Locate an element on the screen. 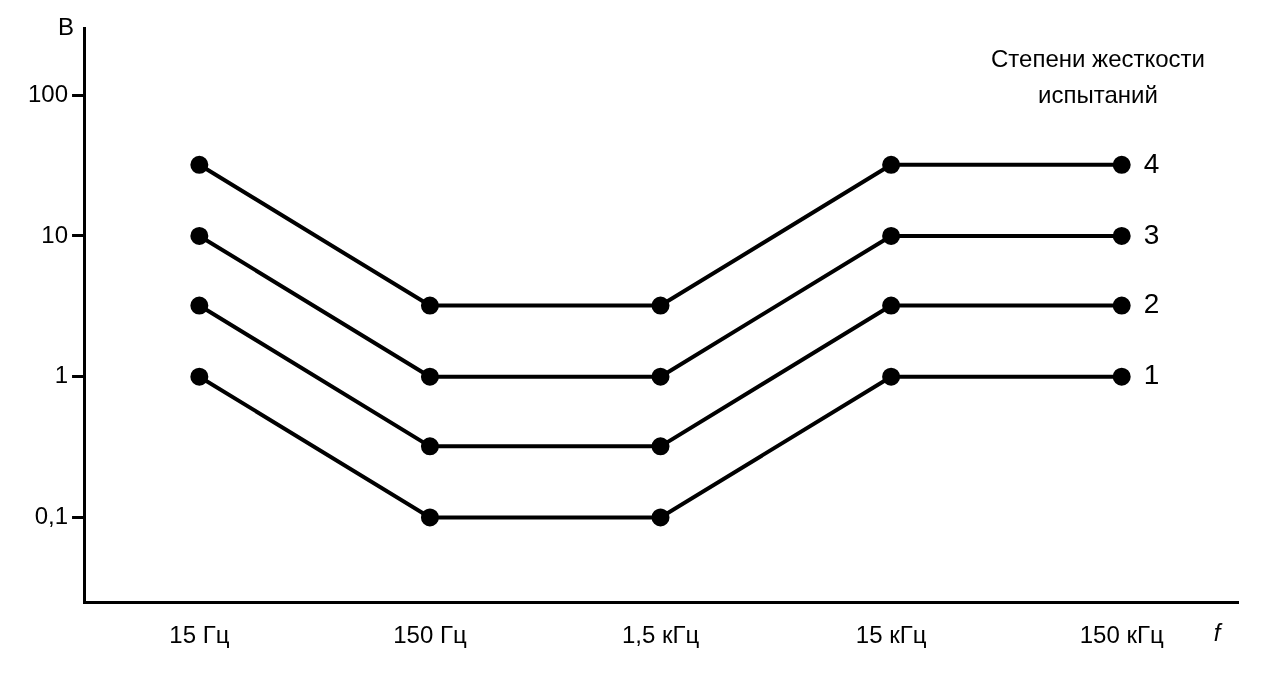  x-tick-label: 1,5 кГц is located at coordinates (660, 635).